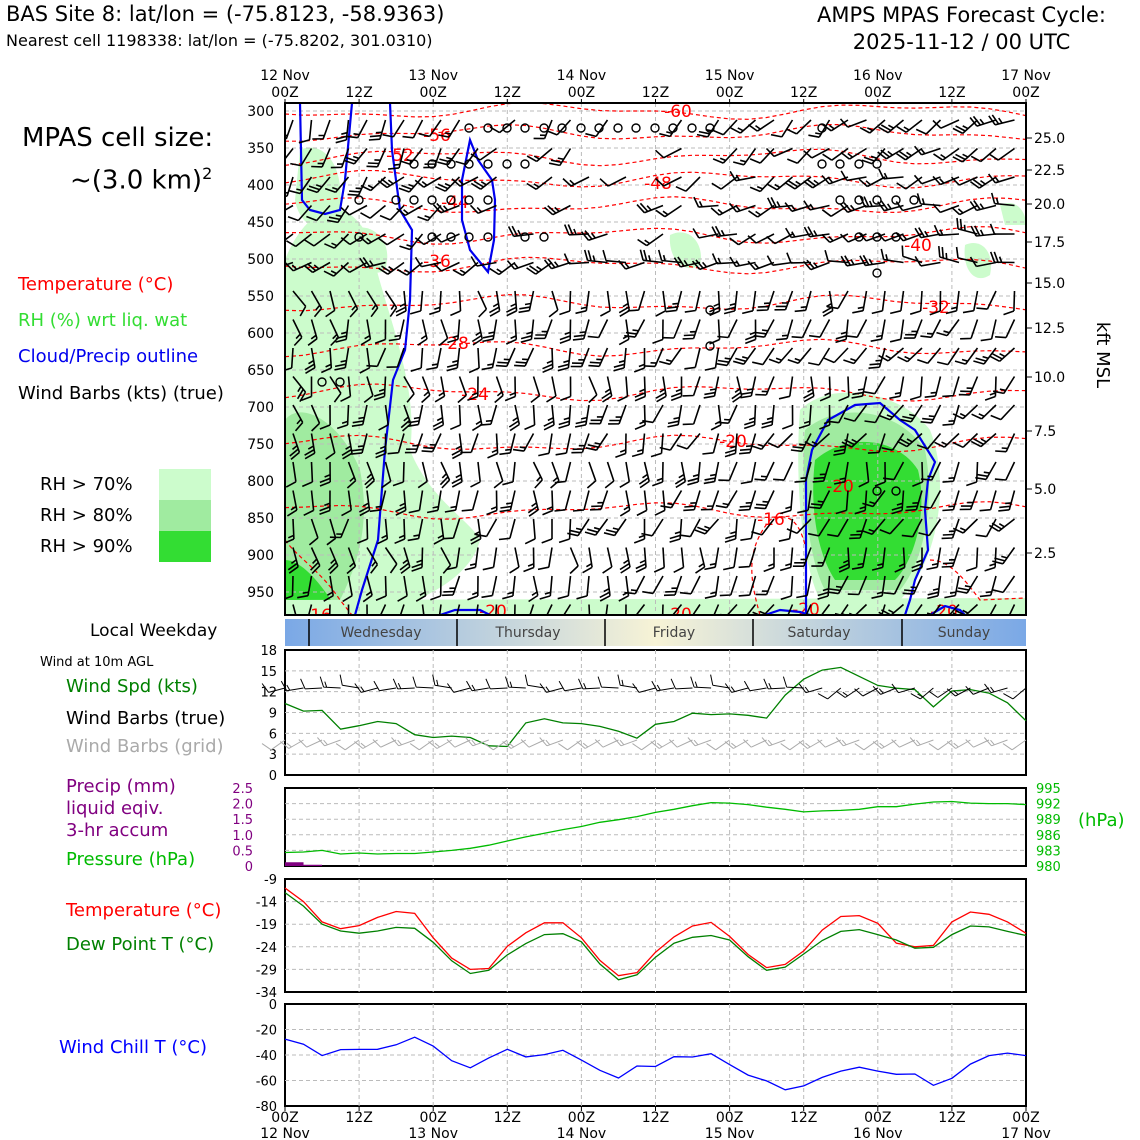 Image resolution: width=1140 pixels, height=1140 pixels. What do you see at coordinates (144, 910) in the screenshot?
I see `temp-label: Temperature (°C)` at bounding box center [144, 910].